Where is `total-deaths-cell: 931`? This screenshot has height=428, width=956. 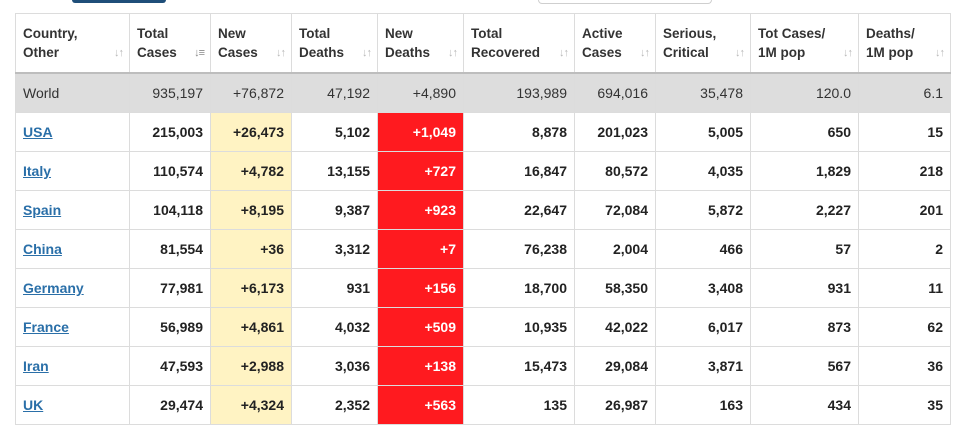
total-deaths-cell: 931 is located at coordinates (334, 288).